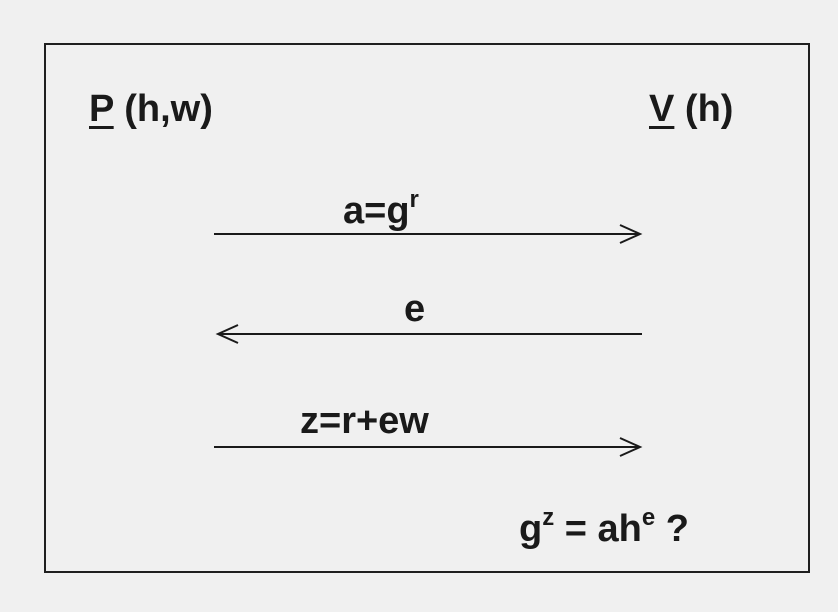 This screenshot has width=838, height=612. What do you see at coordinates (662, 109) in the screenshot?
I see `verifier-name: V` at bounding box center [662, 109].